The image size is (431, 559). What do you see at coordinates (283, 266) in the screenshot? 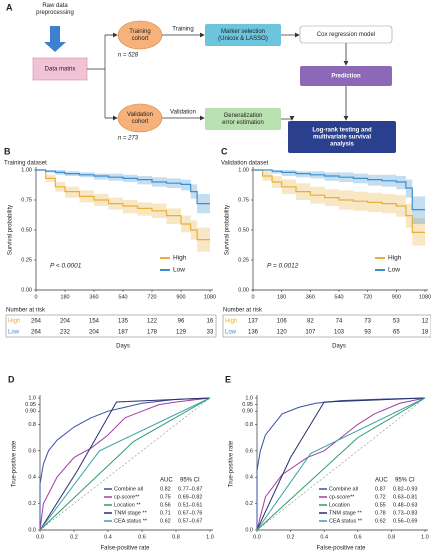
I see `annotation: P = 0.0012` at bounding box center [283, 266].